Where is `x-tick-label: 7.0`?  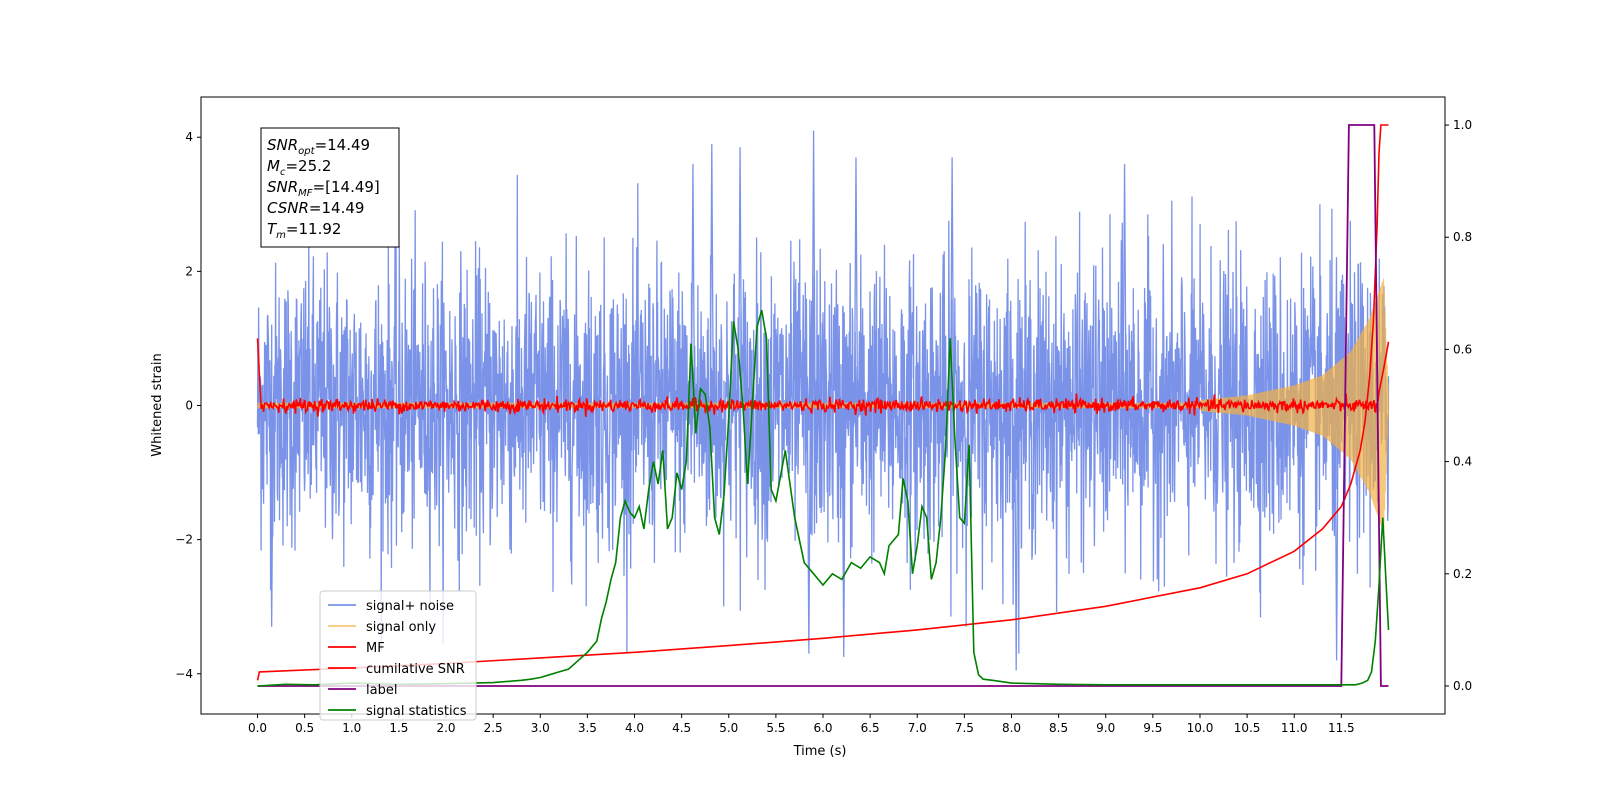
x-tick-label: 7.0 is located at coordinates (917, 728).